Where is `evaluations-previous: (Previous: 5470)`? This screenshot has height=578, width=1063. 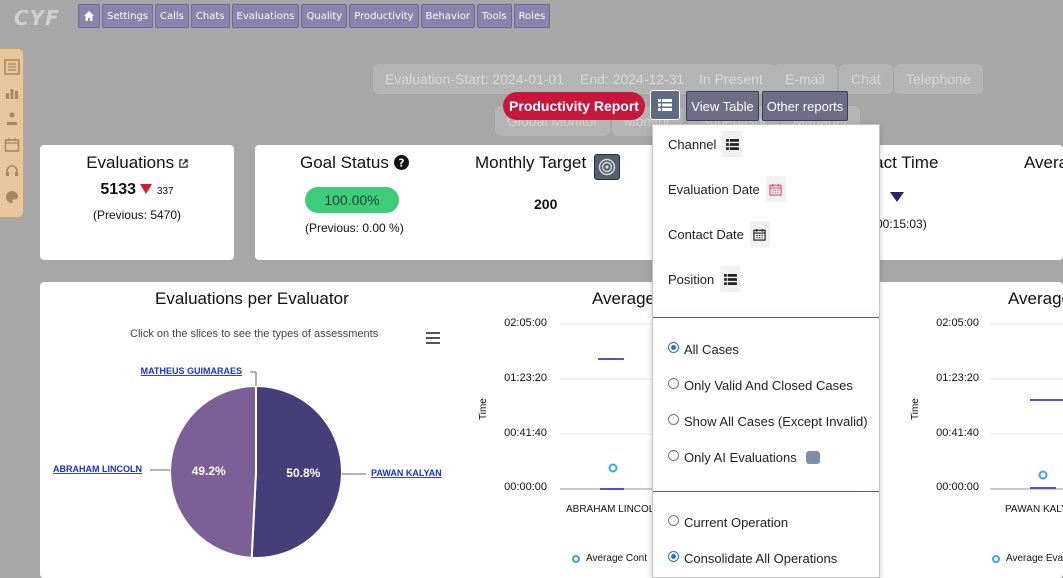
evaluations-previous: (Previous: 5470) is located at coordinates (137, 215).